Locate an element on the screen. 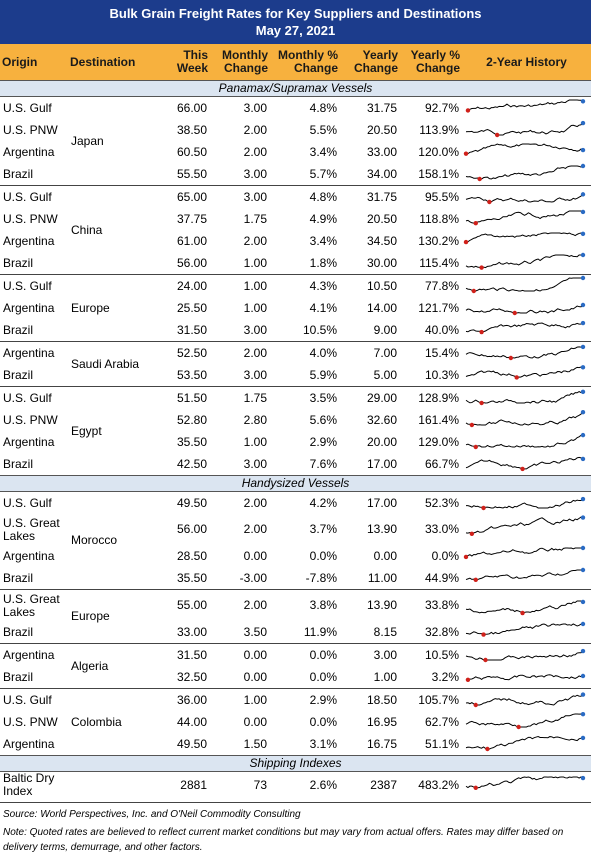  value: 121.7% is located at coordinates (438, 307).